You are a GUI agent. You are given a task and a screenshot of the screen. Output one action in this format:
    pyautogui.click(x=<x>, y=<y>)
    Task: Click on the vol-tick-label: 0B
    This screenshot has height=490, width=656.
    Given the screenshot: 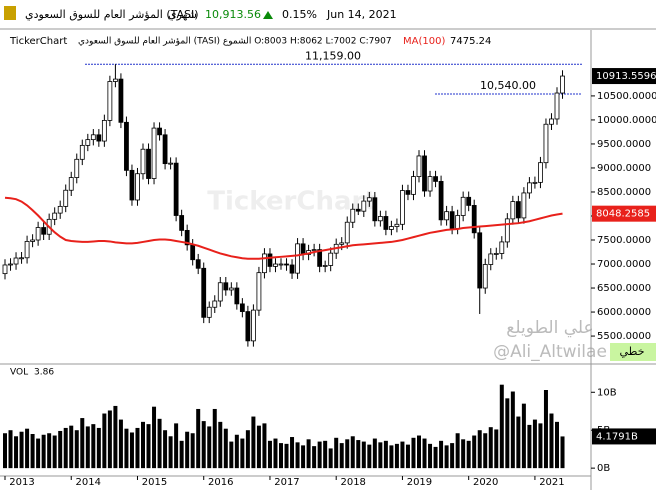 What is the action you would take?
    pyautogui.click(x=603, y=468)
    